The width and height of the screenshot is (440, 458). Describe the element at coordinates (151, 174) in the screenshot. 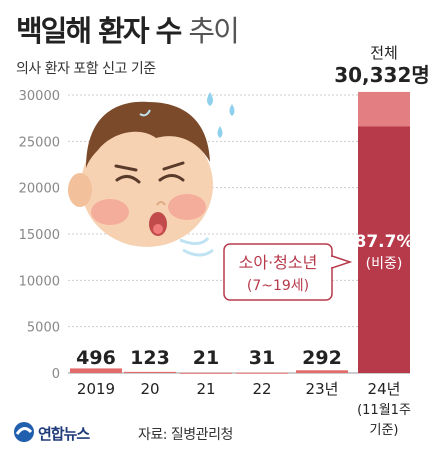

I see `sick-child-illustration` at that location.